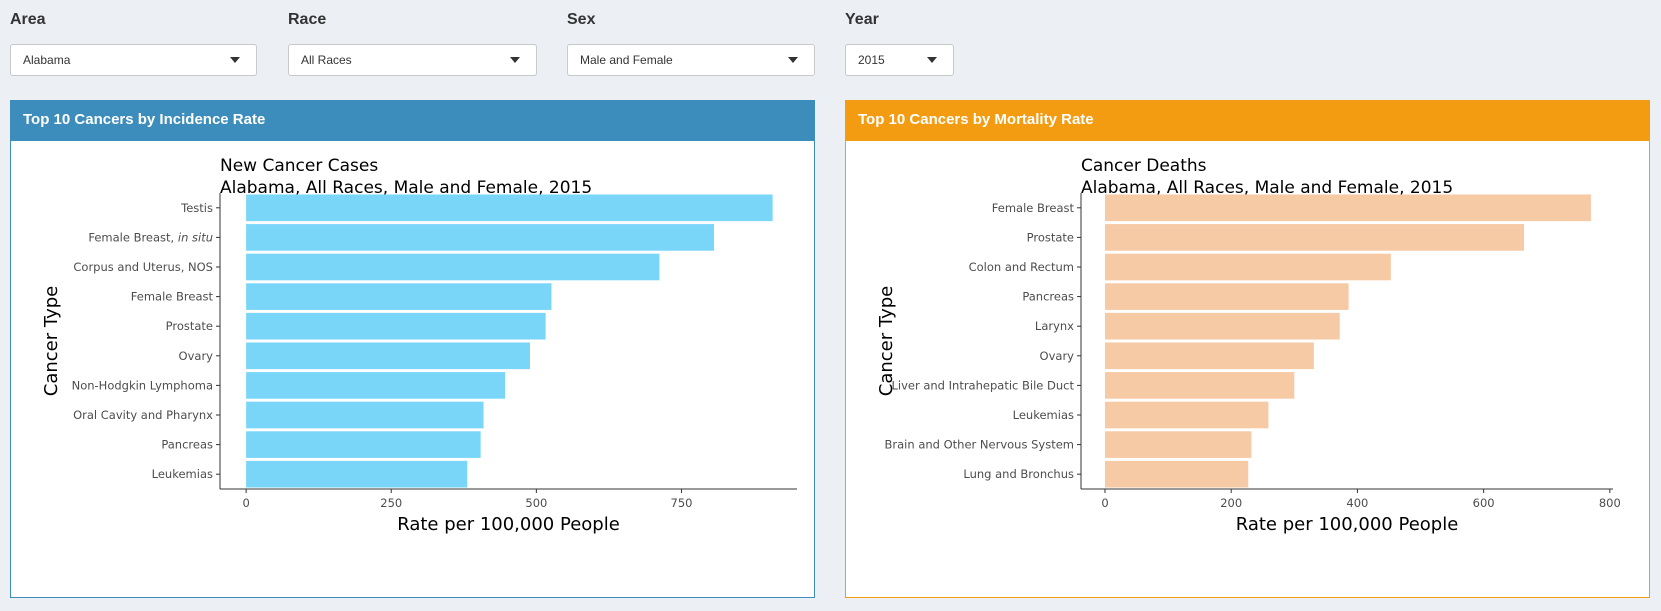 This screenshot has height=611, width=1661. Describe the element at coordinates (412, 121) in the screenshot. I see `incidence-panel-header: Top 10 Cancers by Incidence Rate` at that location.